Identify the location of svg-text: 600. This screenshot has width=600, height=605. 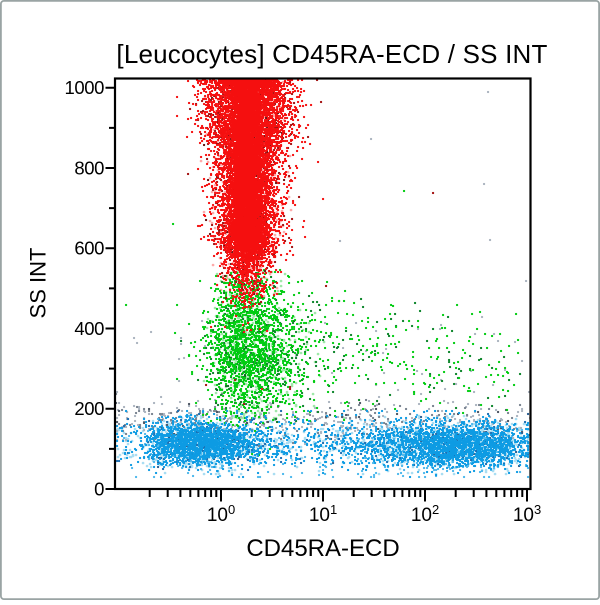
(89, 248).